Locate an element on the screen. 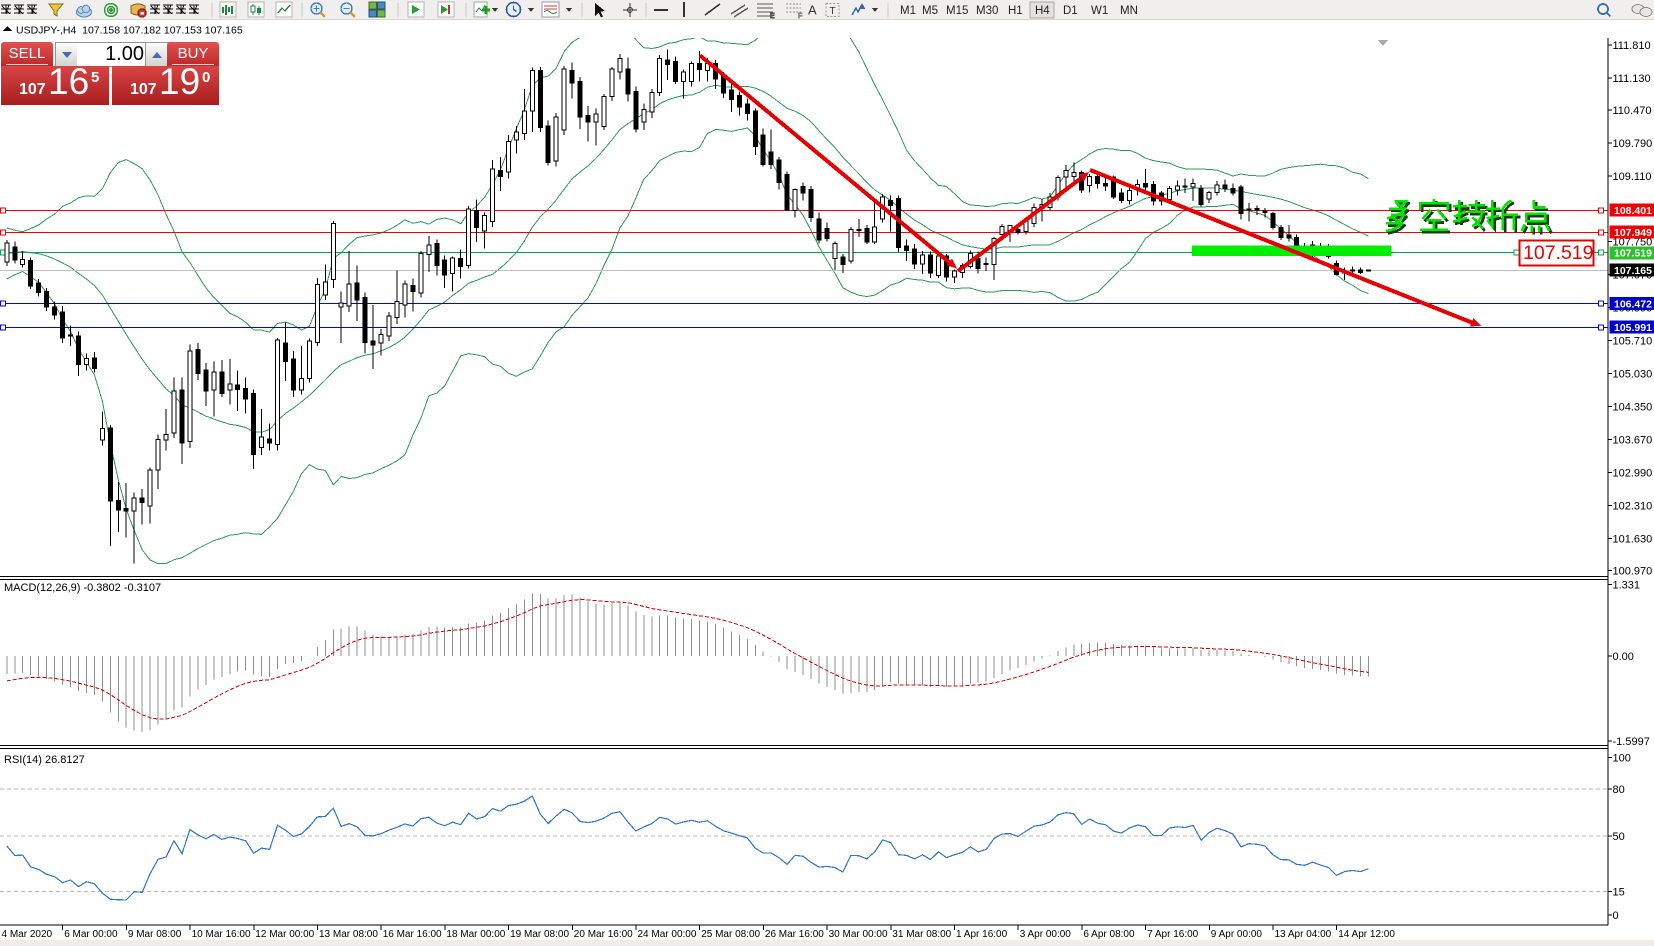  svg-text: 20 Mar 16:00 is located at coordinates (603, 934).